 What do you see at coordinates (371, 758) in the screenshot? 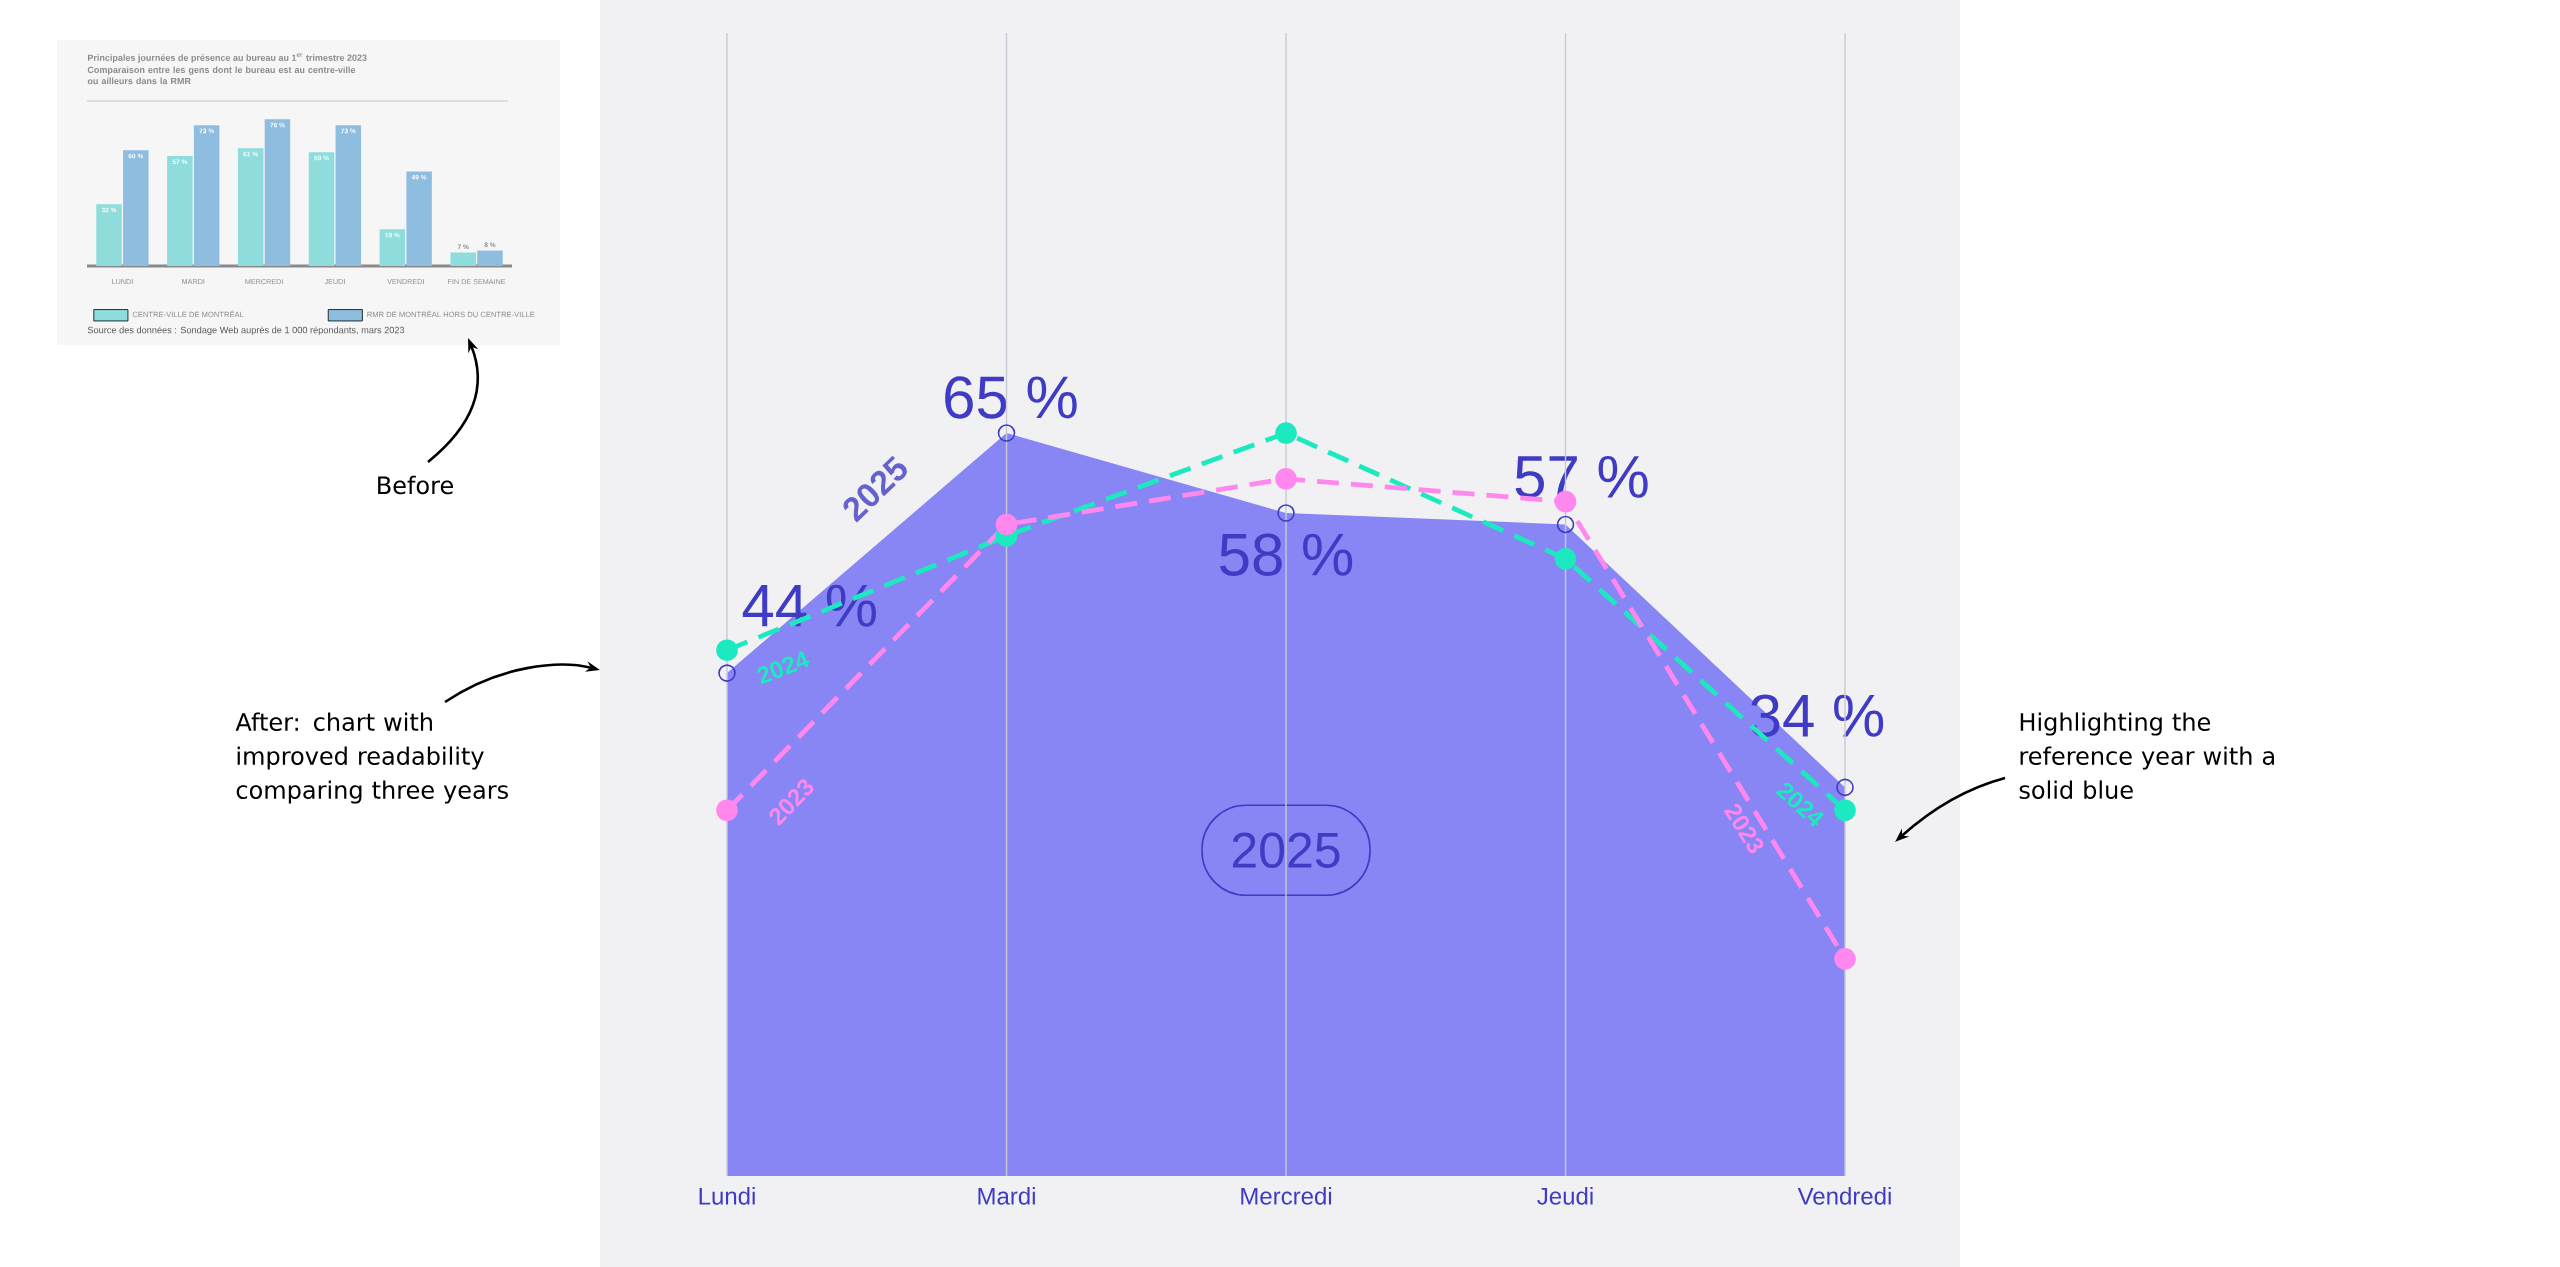
I see `text: After: chart with improved readability comparing three years` at bounding box center [371, 758].